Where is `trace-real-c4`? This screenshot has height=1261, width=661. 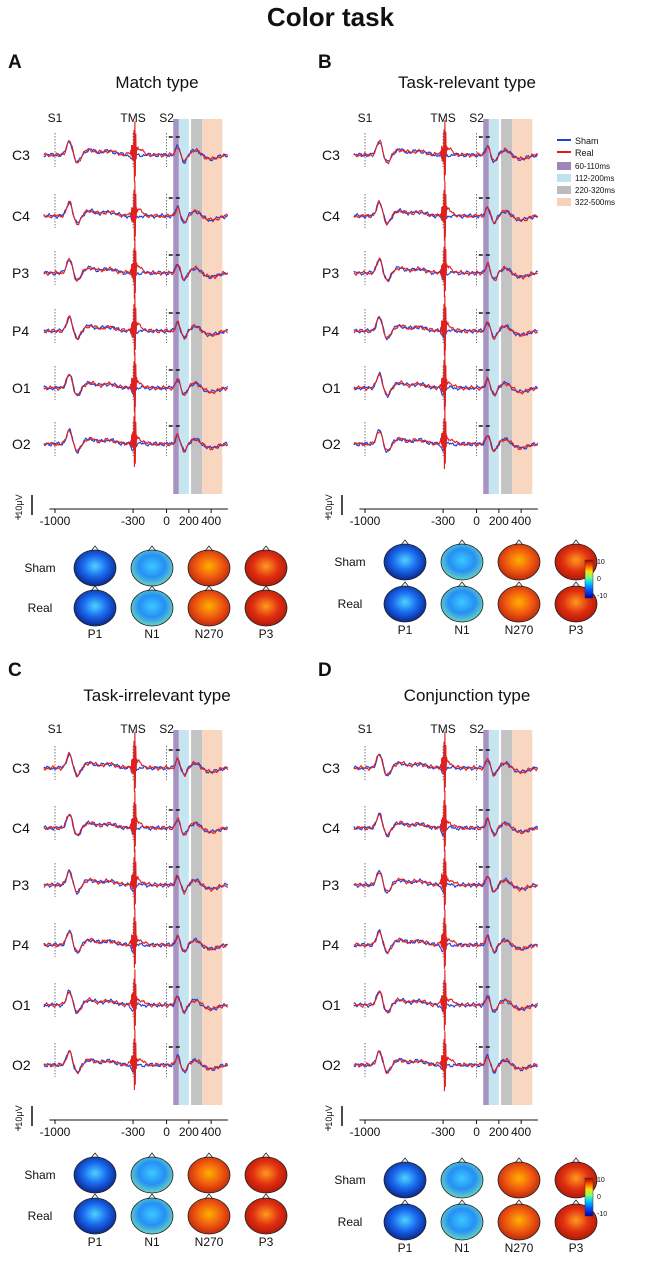 trace-real-c4 is located at coordinates (136, 210).